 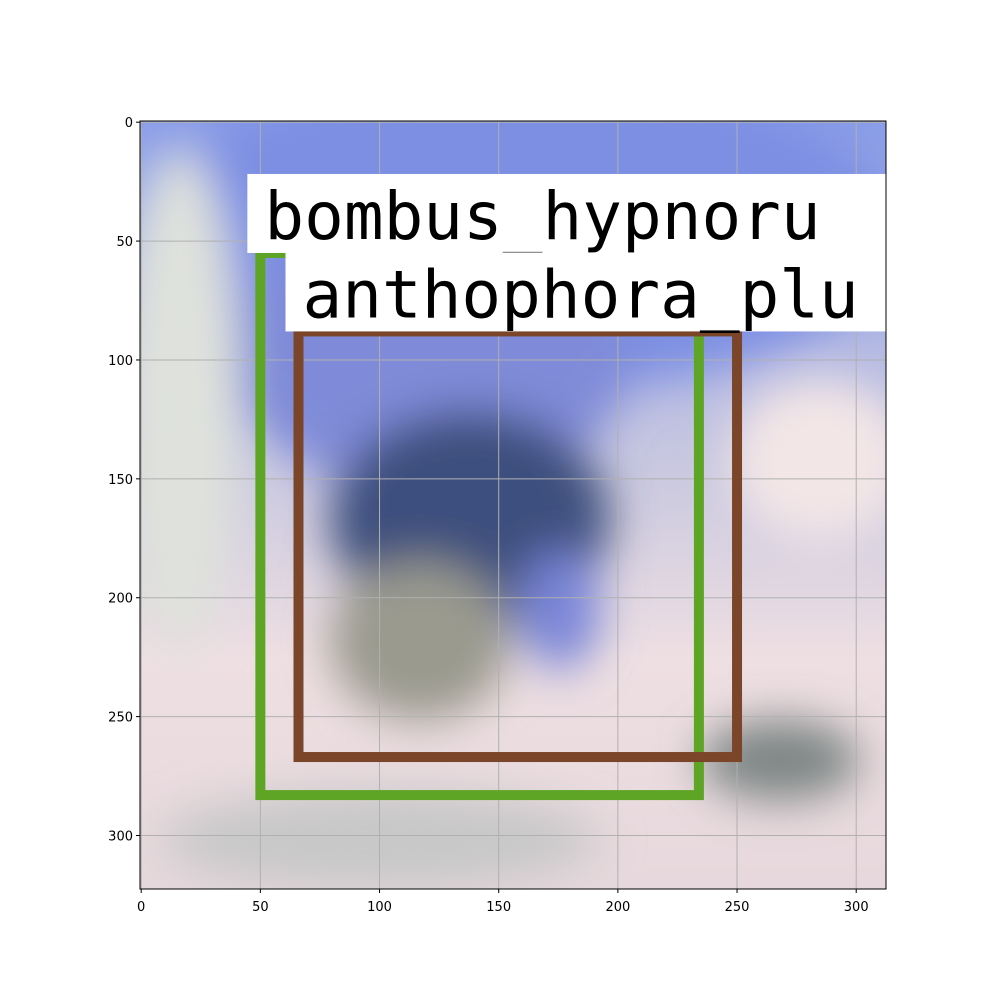 What do you see at coordinates (141, 907) in the screenshot?
I see `x-tick-label: 0` at bounding box center [141, 907].